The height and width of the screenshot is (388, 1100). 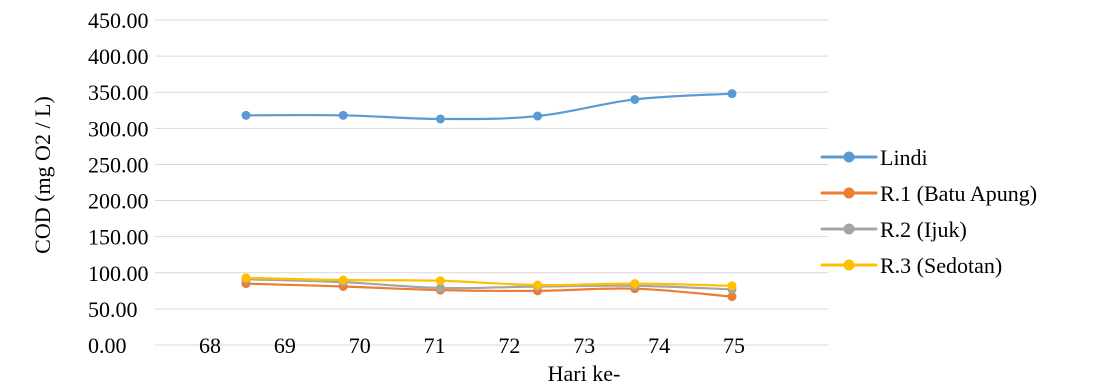 What do you see at coordinates (285, 345) in the screenshot?
I see `x-tick-label: 69` at bounding box center [285, 345].